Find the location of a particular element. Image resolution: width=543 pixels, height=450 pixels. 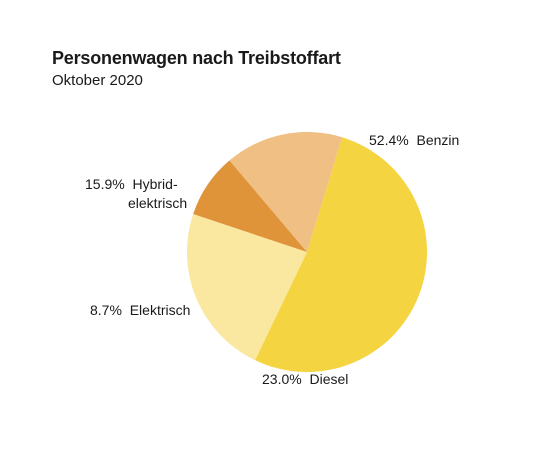

chart-subtitle: Oktober 2020 is located at coordinates (97, 80).